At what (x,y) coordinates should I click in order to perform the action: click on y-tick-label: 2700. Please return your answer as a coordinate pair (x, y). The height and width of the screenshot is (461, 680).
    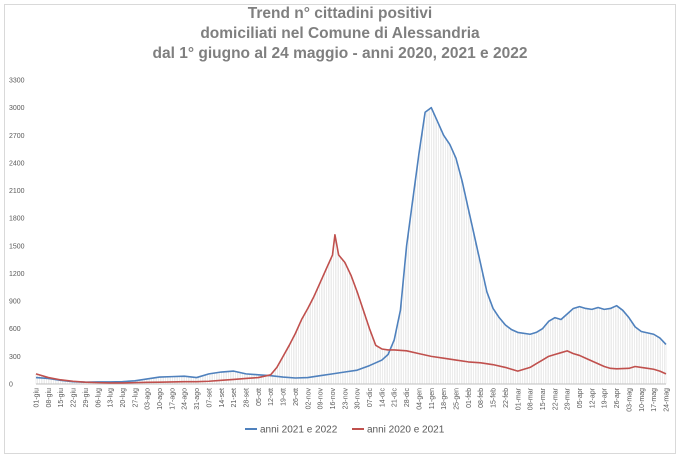
    Looking at the image, I should click on (17, 136).